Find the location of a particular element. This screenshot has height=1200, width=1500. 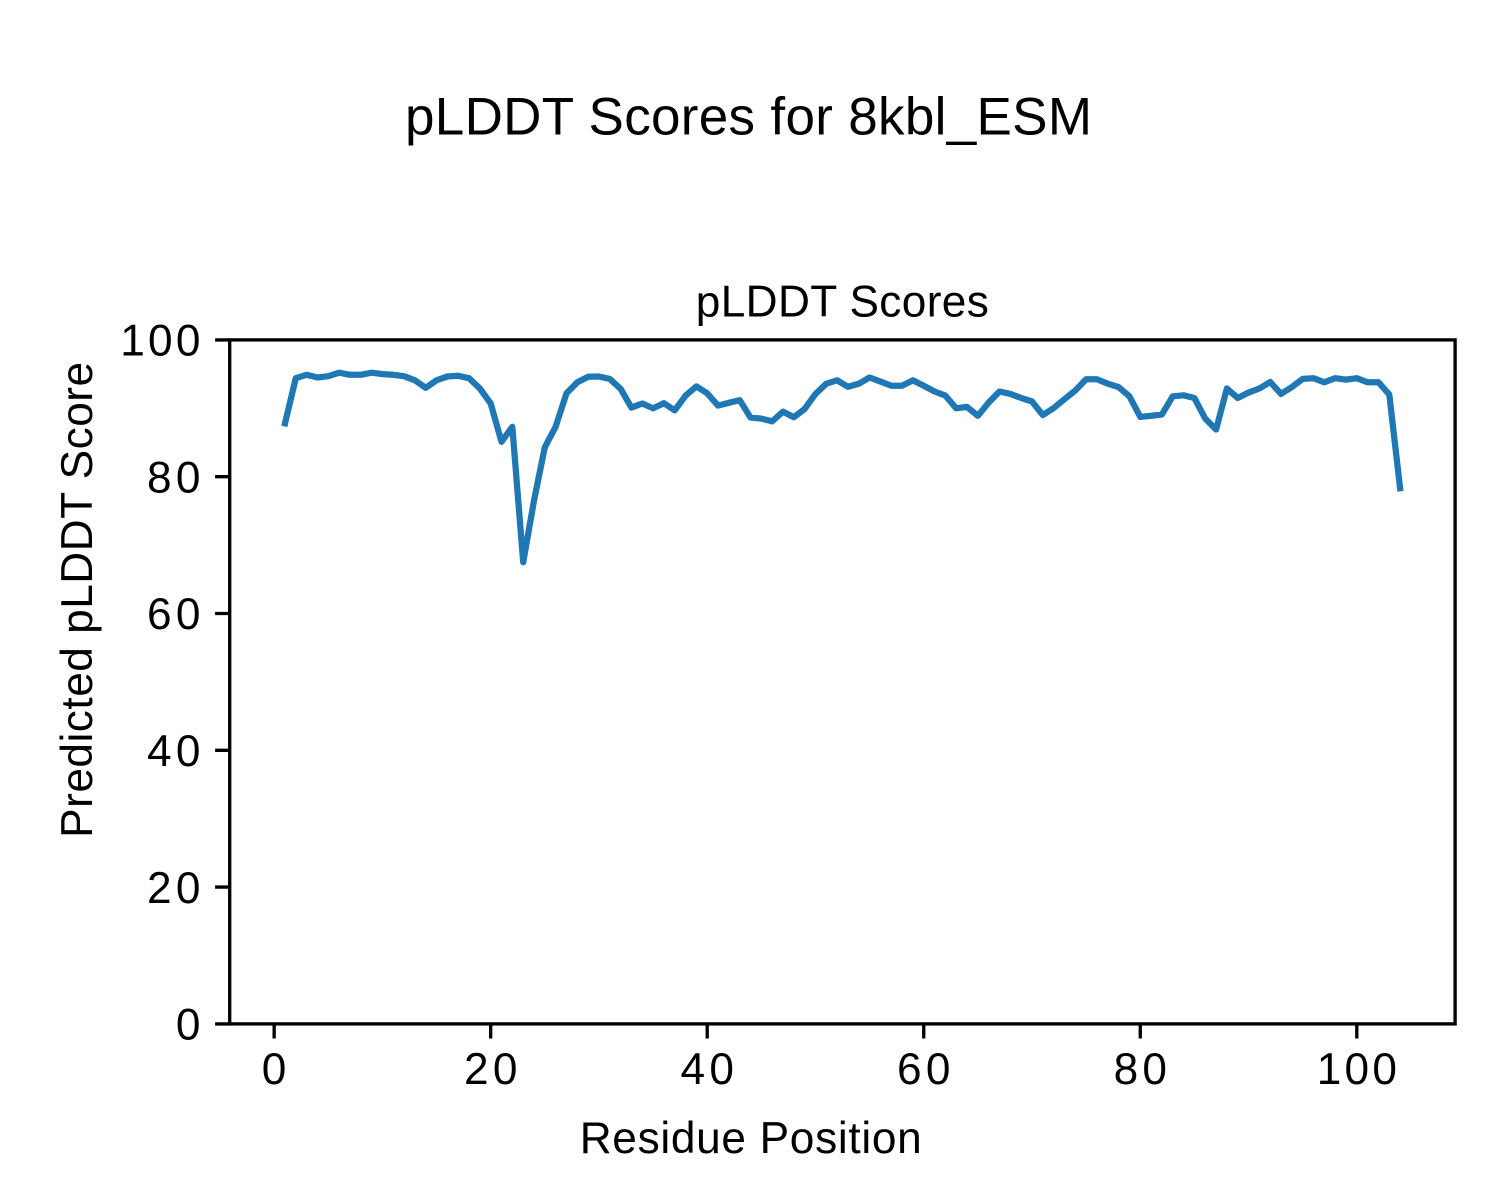

svg-text: Predicted pLDDT Score is located at coordinates (77, 600).